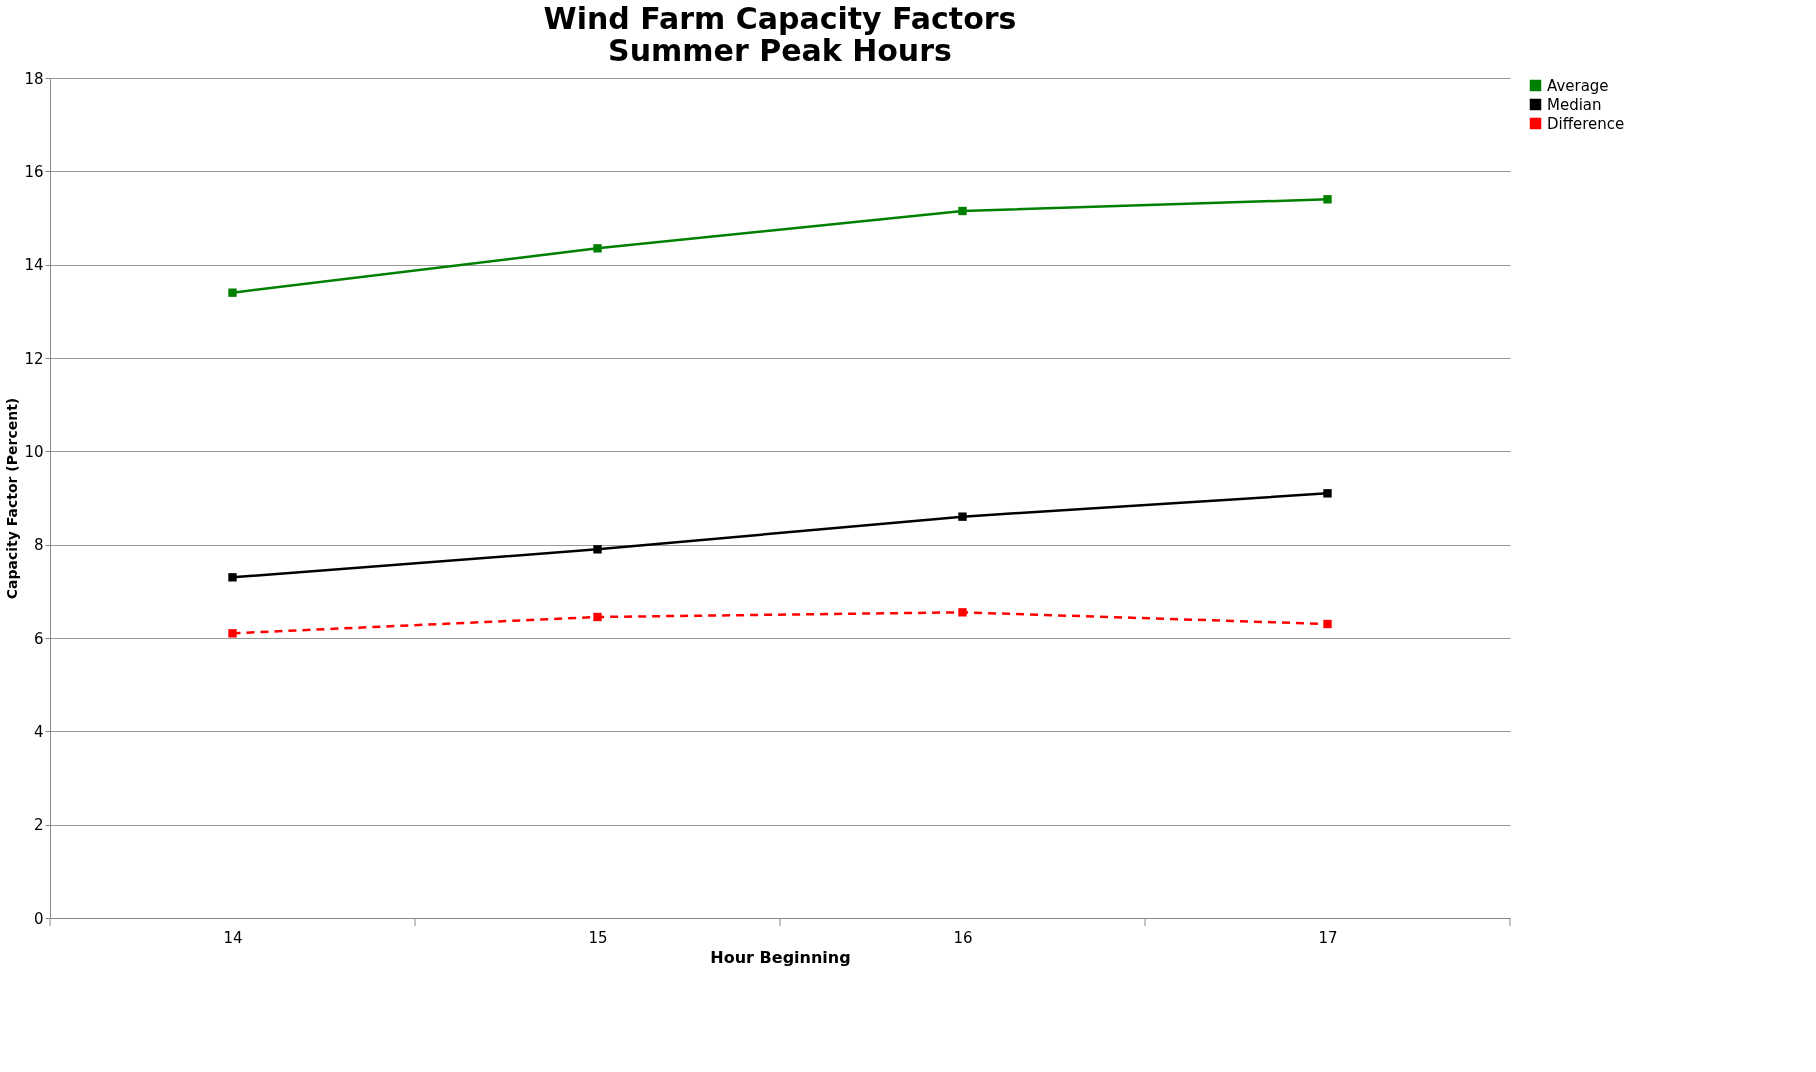 Image resolution: width=1816 pixels, height=1072 pixels. I want to click on y-axis-title: Capacity Factor (Percent), so click(12, 498).